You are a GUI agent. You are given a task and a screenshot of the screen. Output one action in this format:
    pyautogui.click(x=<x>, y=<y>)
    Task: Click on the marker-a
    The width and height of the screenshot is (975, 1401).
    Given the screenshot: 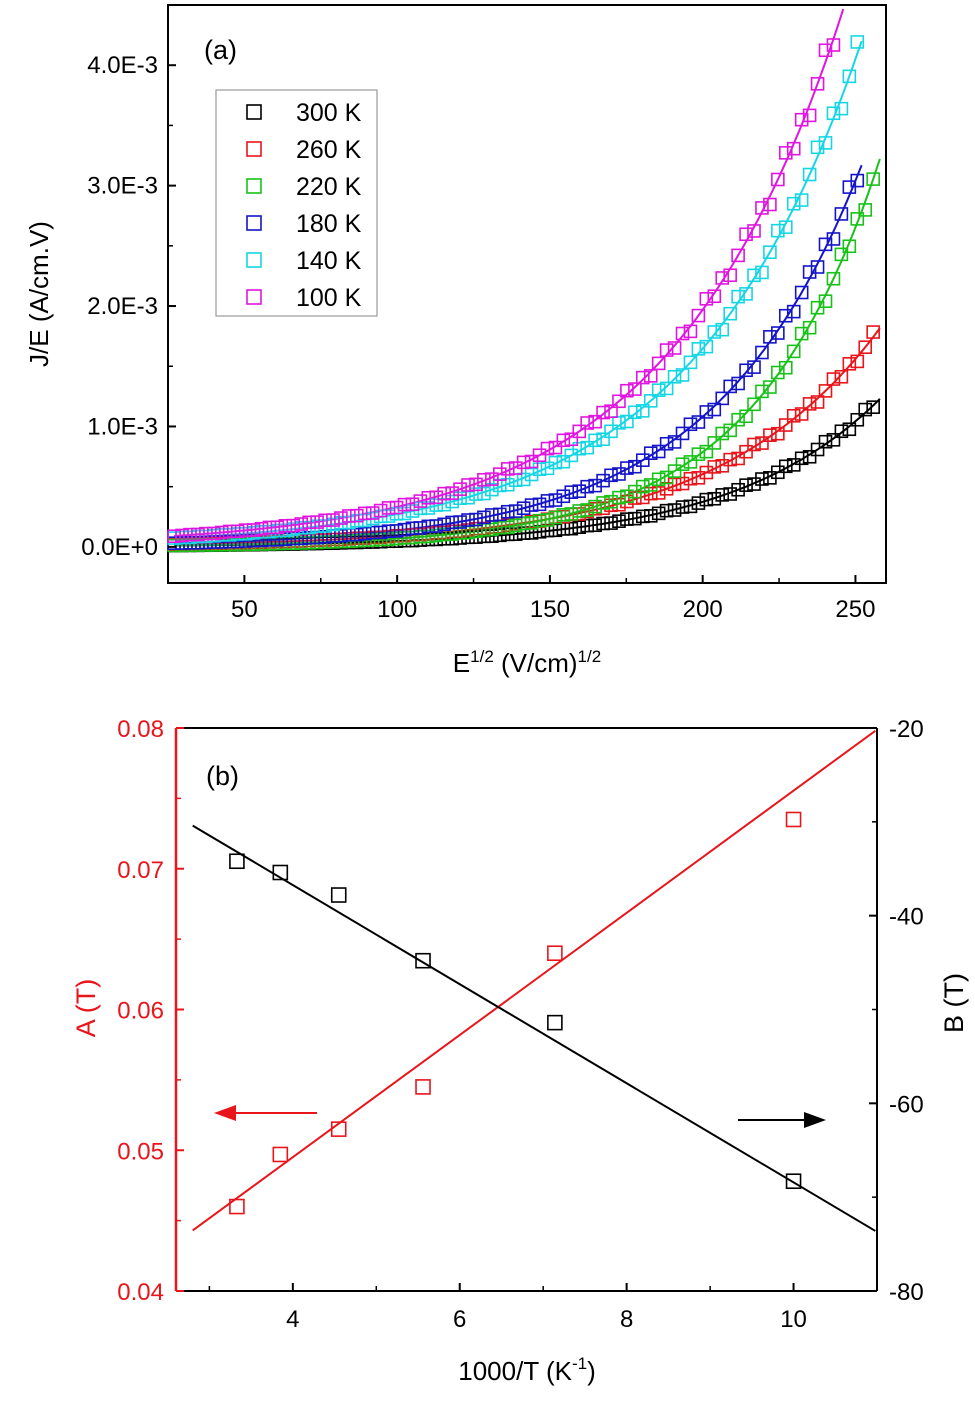 What is the action you would take?
    pyautogui.click(x=555, y=953)
    